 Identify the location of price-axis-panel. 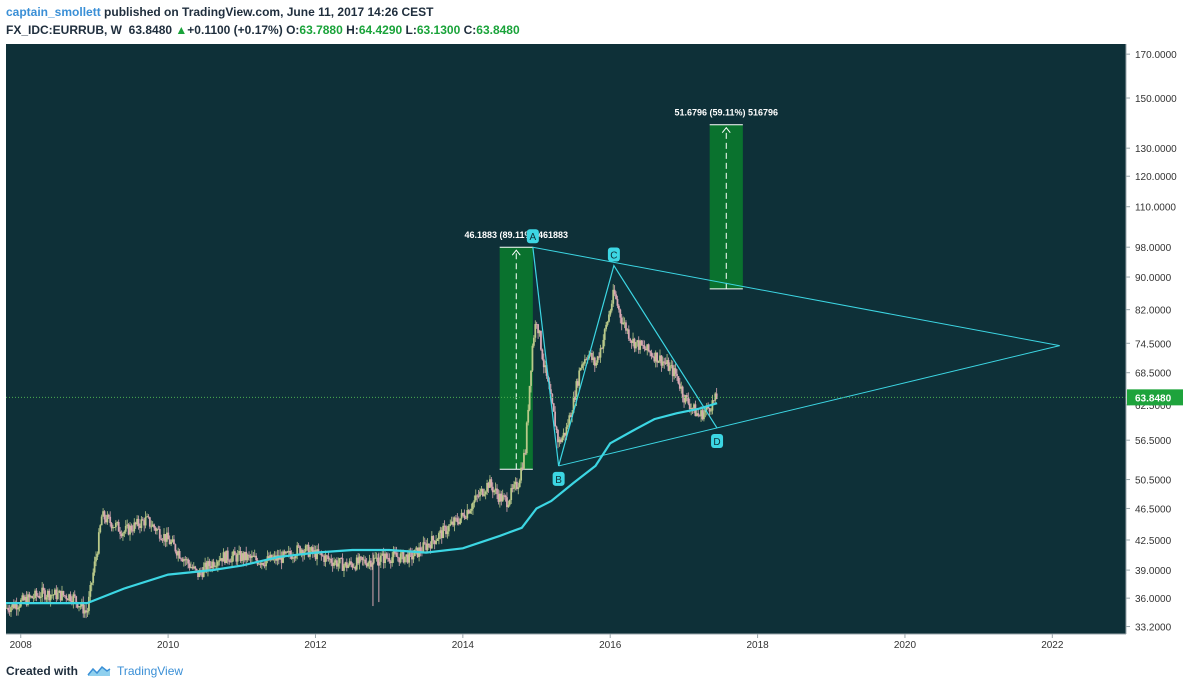
(1156, 350).